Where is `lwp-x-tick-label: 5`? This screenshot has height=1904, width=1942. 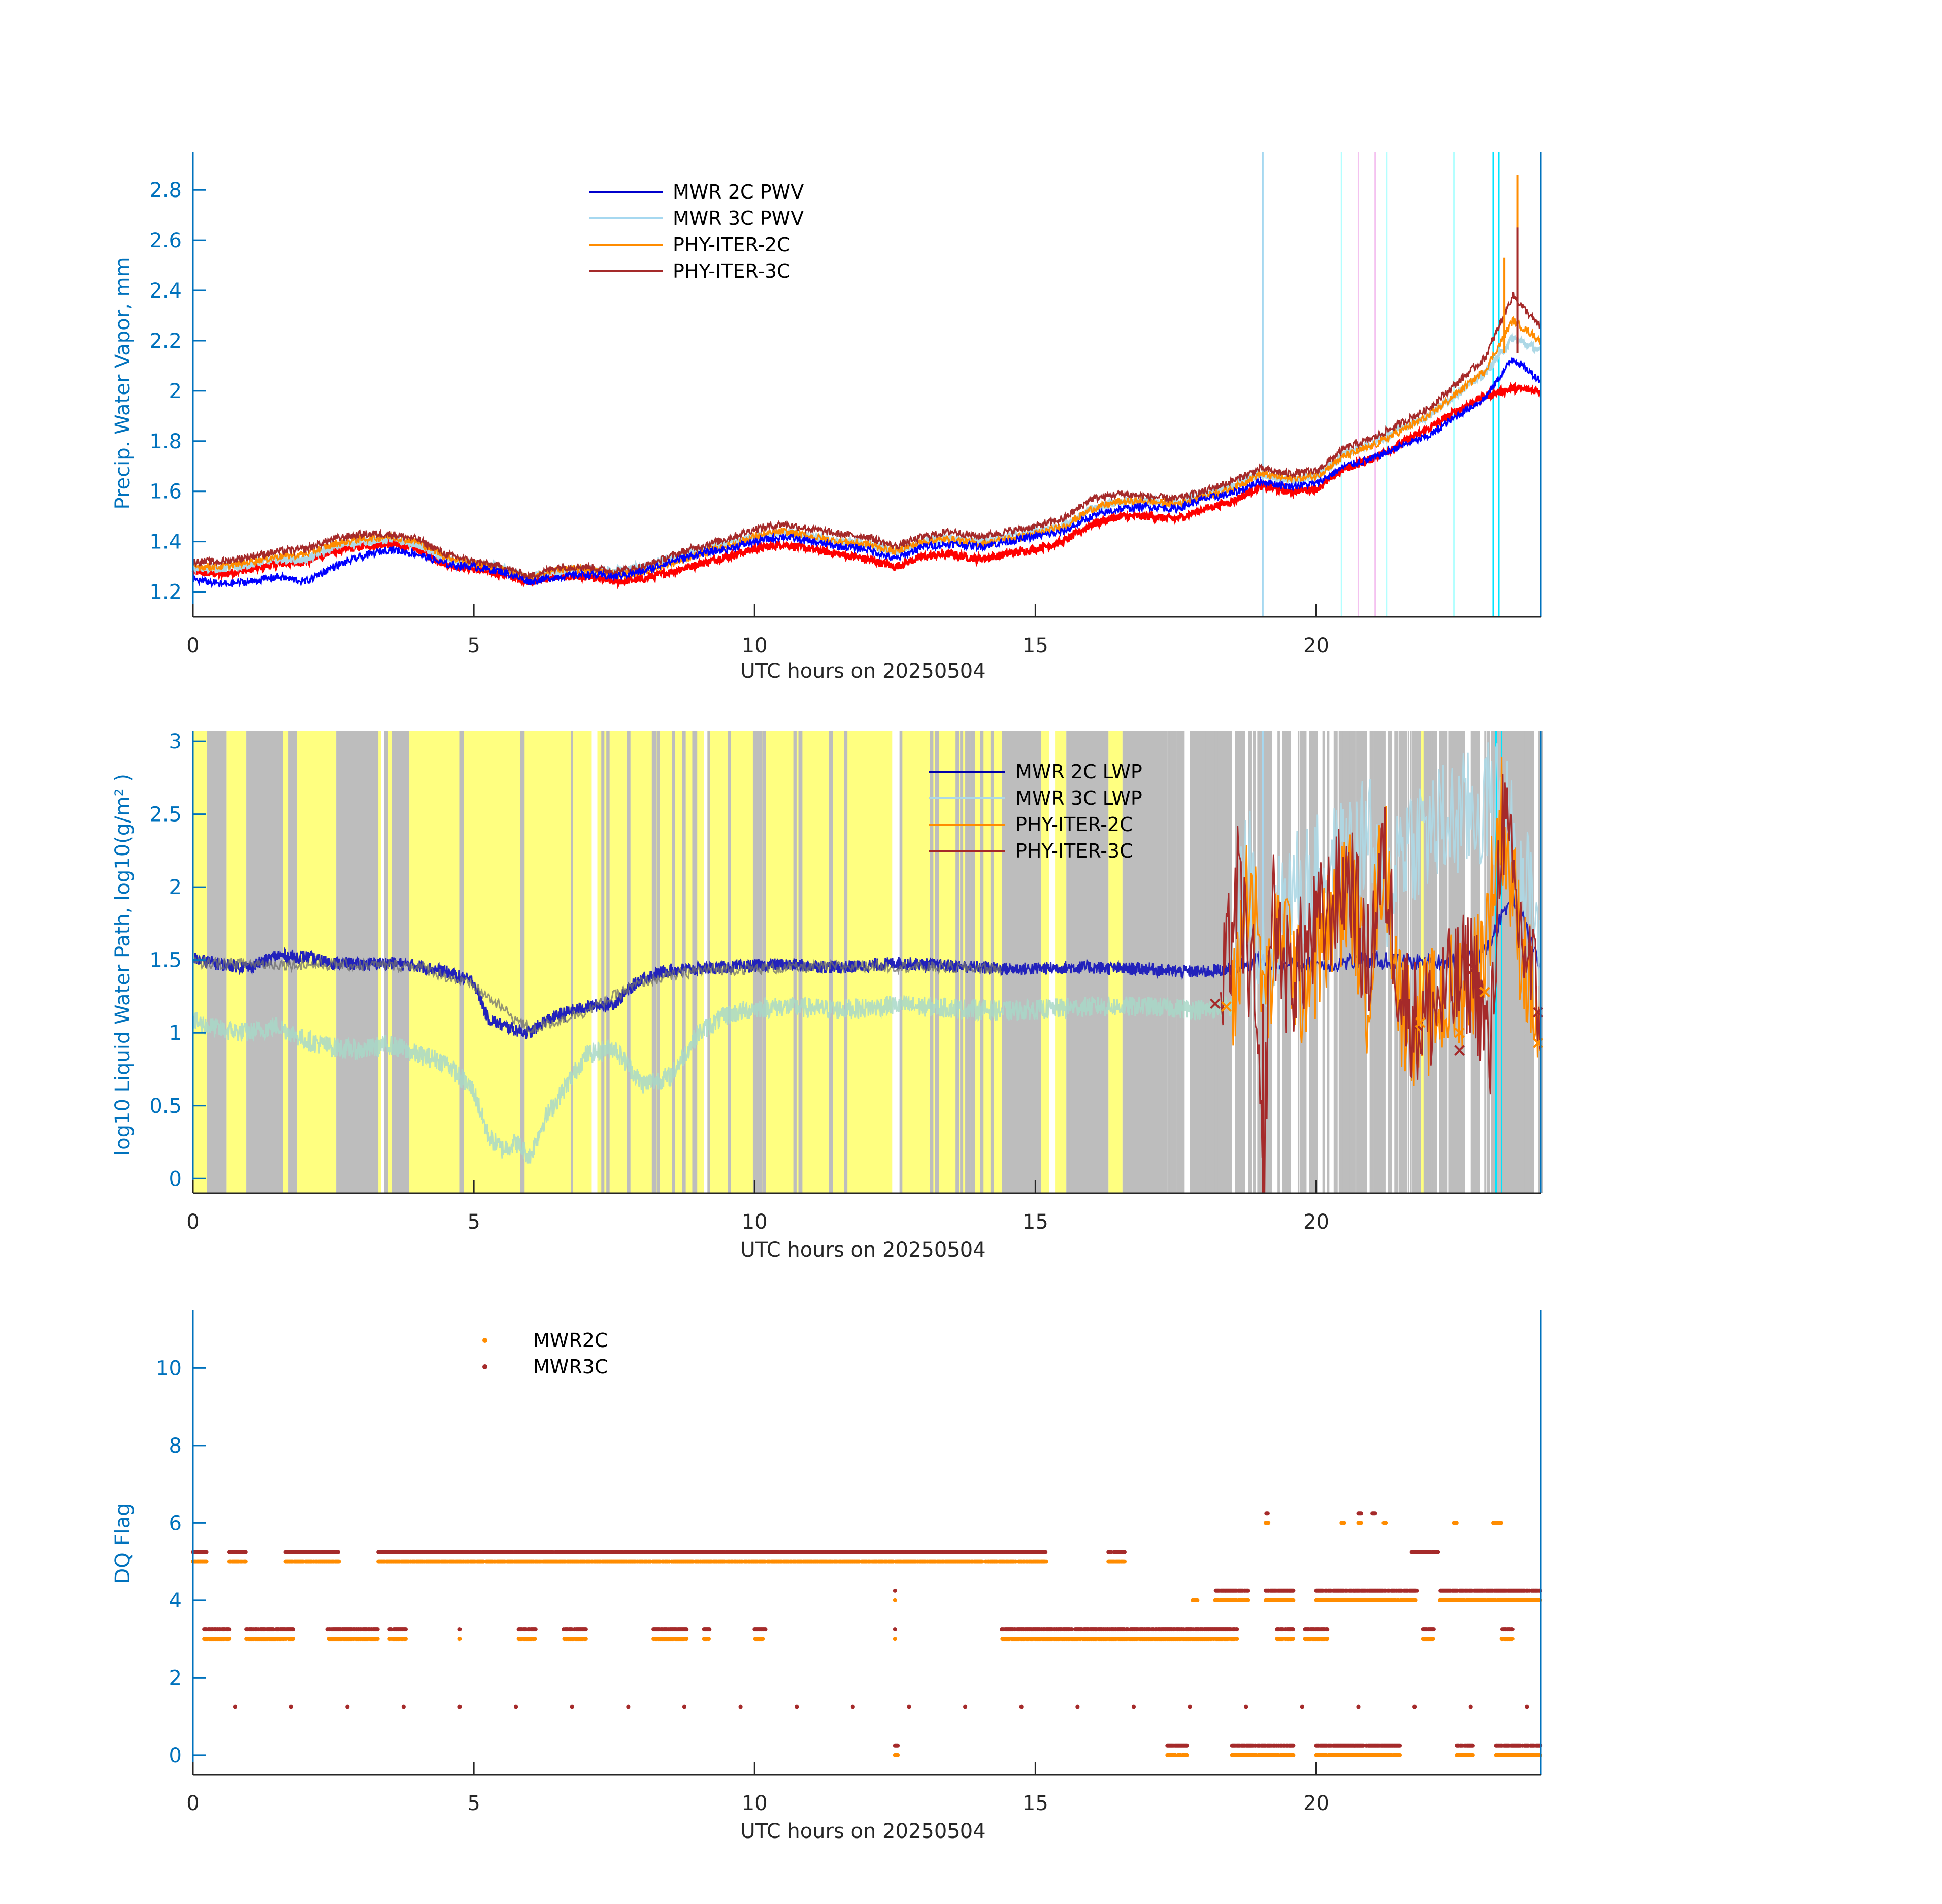
lwp-x-tick-label: 5 is located at coordinates (473, 1222).